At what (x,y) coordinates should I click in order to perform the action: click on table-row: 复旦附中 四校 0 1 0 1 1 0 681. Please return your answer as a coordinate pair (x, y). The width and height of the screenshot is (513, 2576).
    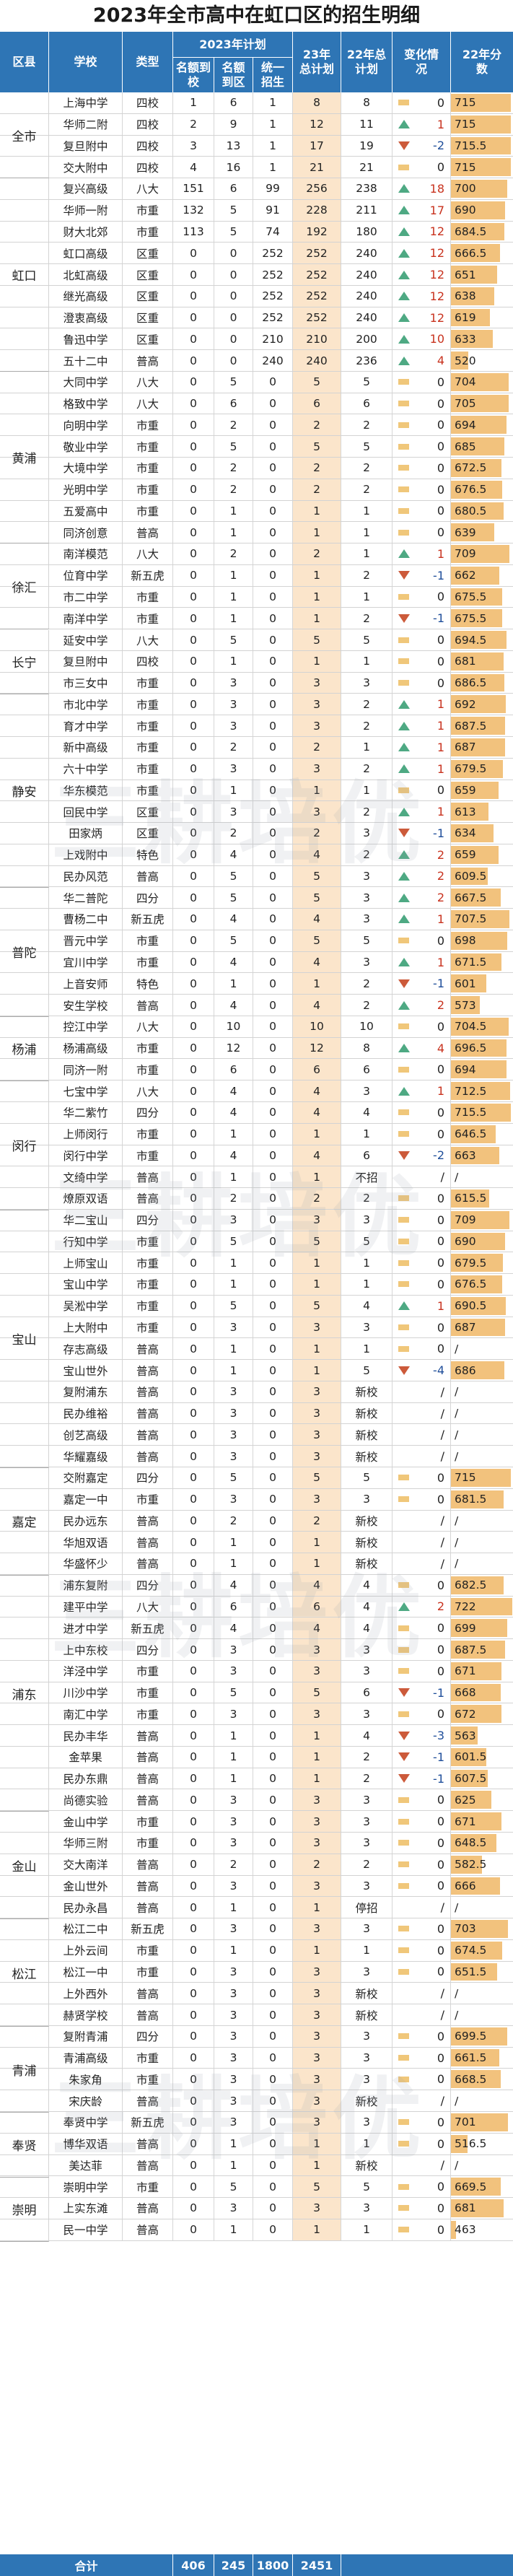
    Looking at the image, I should click on (256, 661).